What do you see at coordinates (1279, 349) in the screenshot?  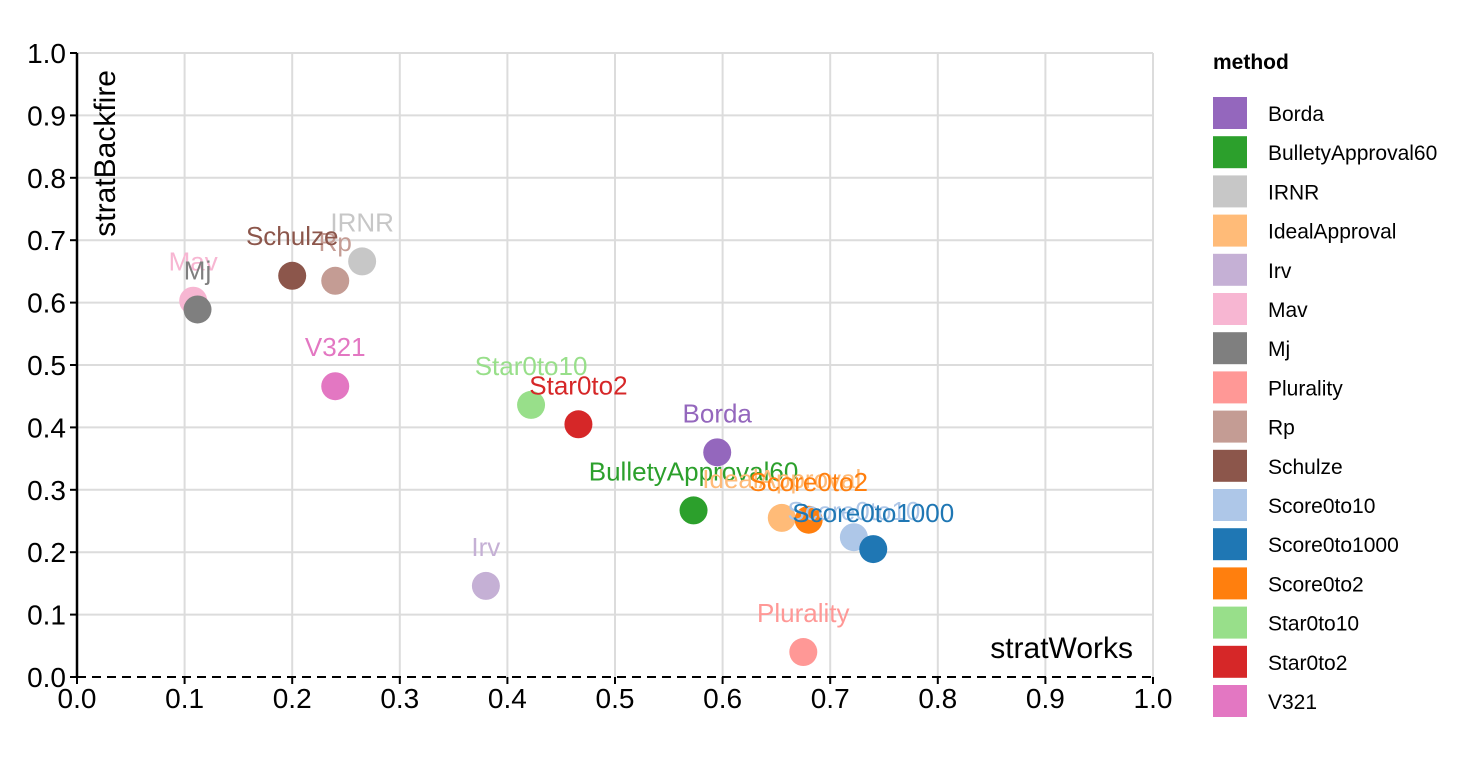 I see `legend-label-mj: Mj` at bounding box center [1279, 349].